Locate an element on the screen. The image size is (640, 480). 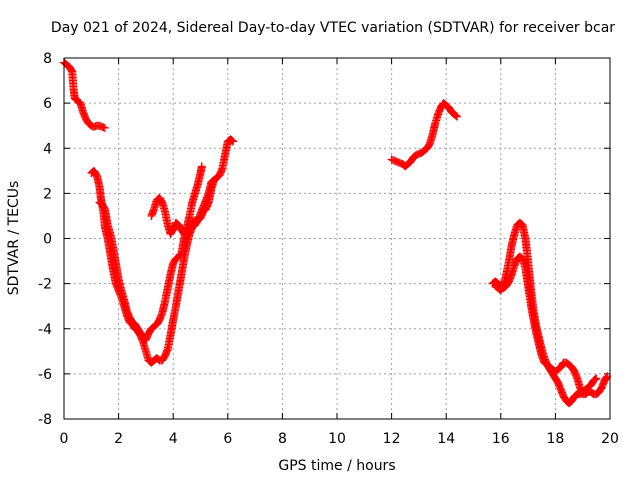
x-tick-label: 18 is located at coordinates (555, 439).